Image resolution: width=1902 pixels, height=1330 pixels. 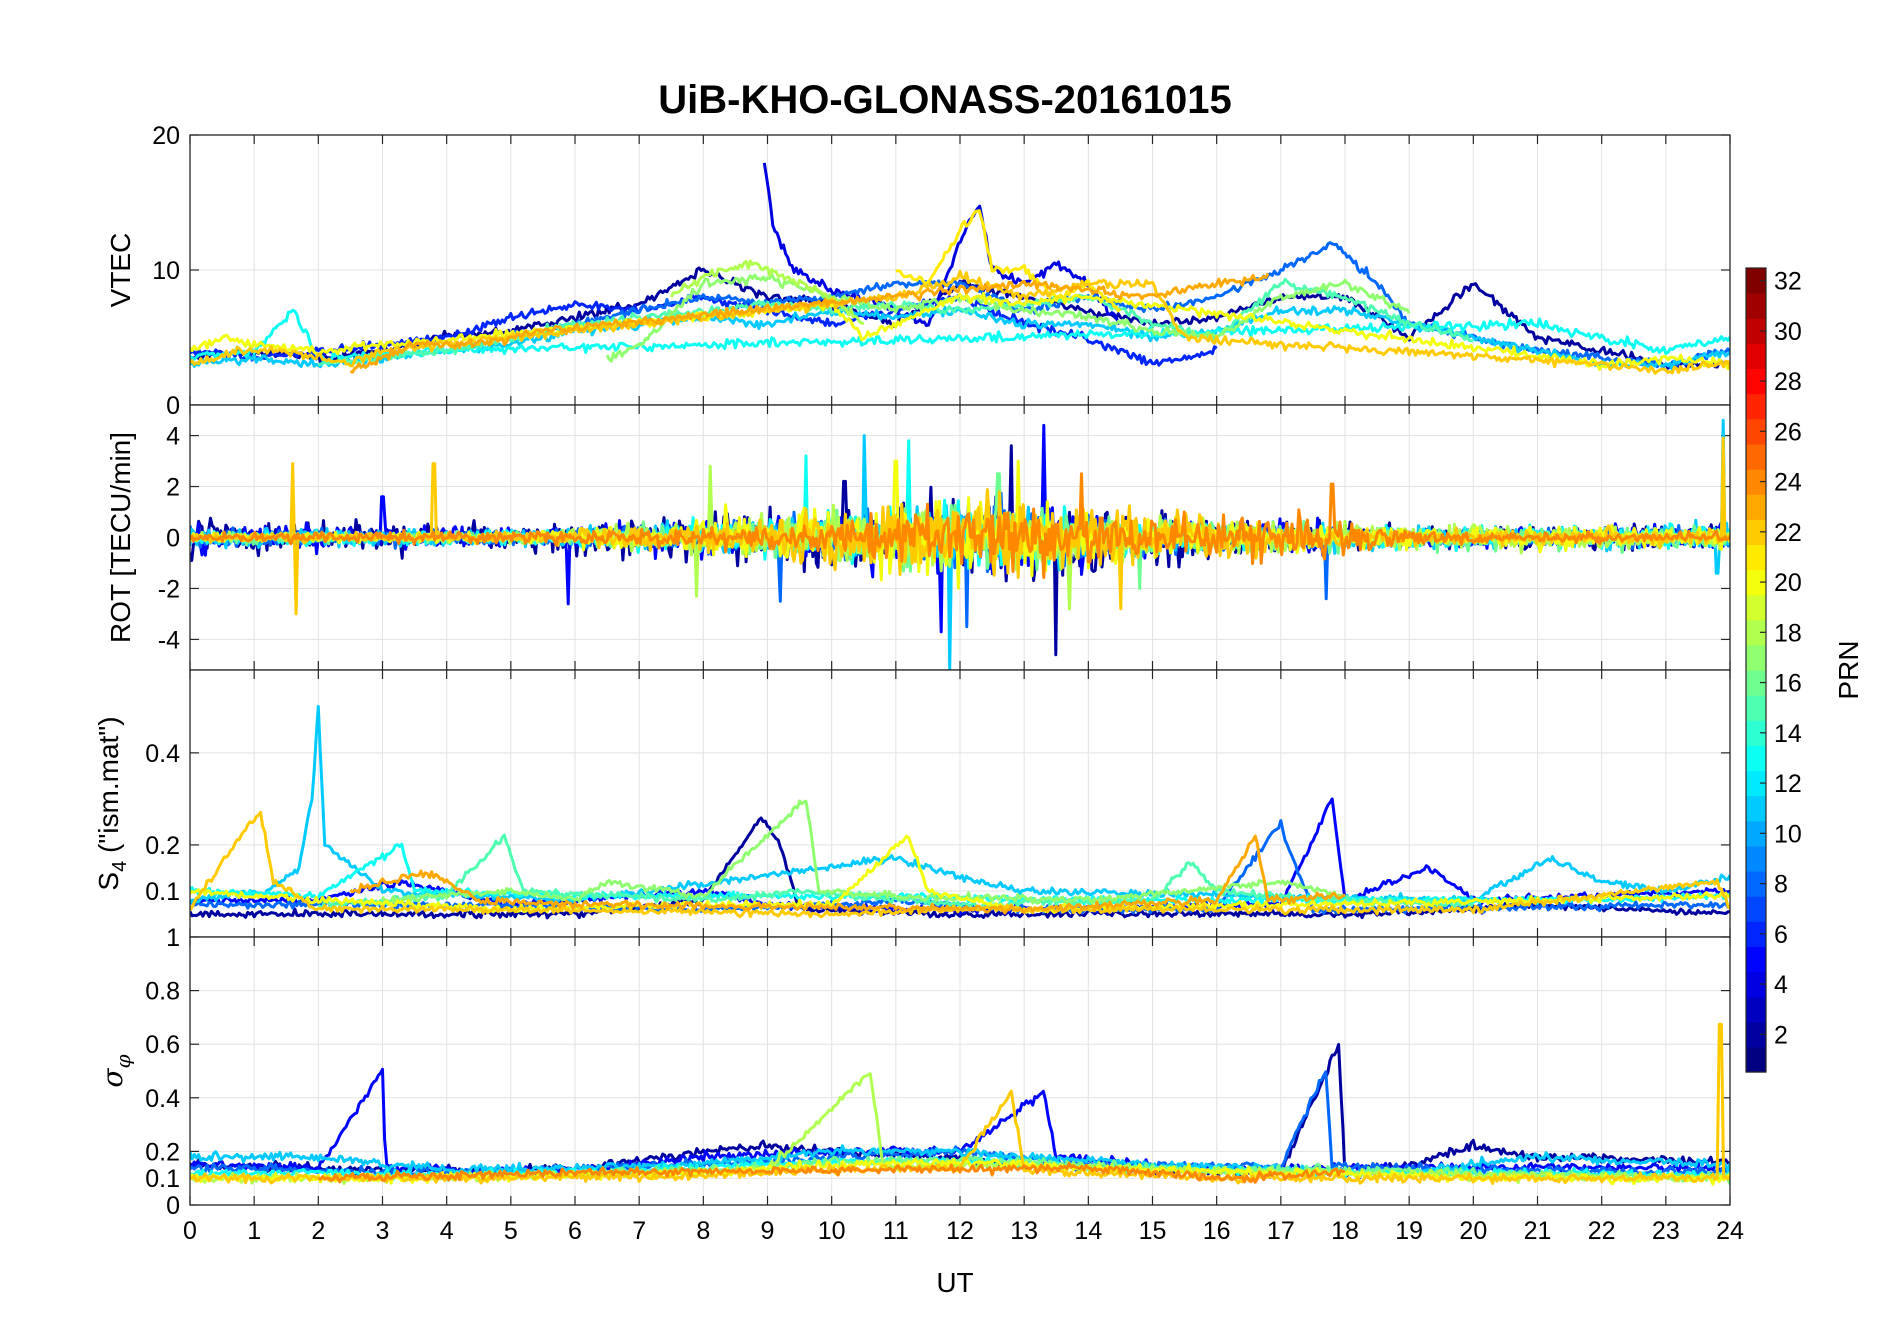 I want to click on x-tick-label: 2, so click(x=318, y=1231).